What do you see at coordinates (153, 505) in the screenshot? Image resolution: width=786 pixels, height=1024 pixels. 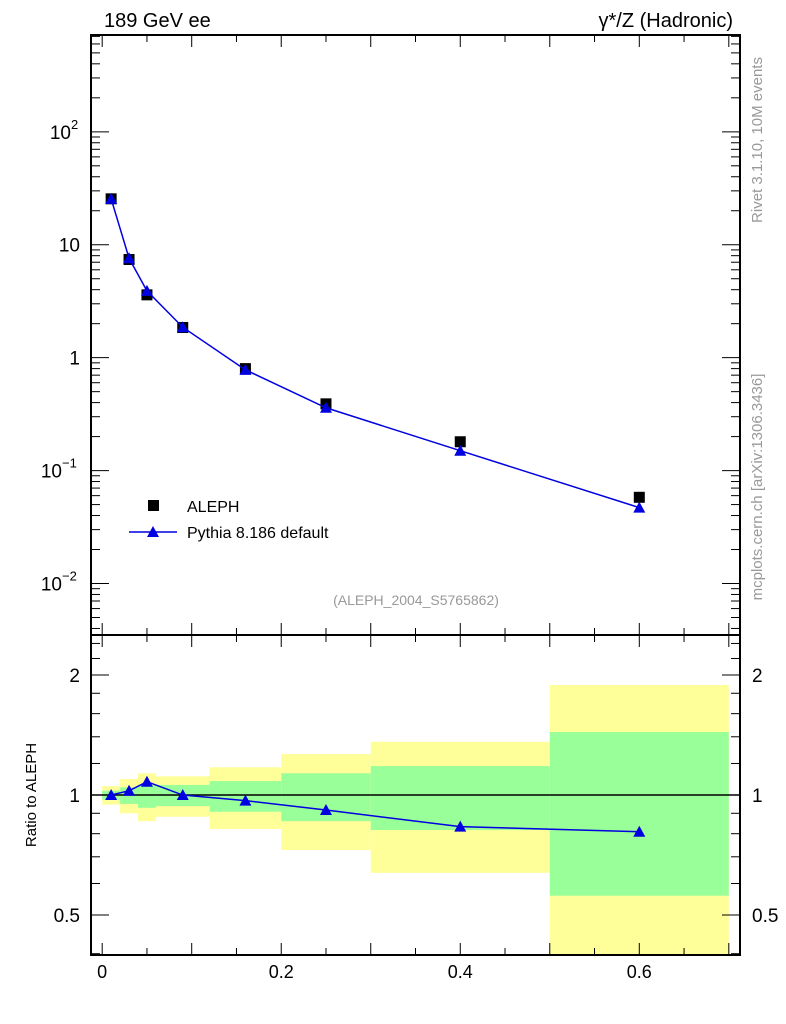 I see `legend-aleph-marker` at bounding box center [153, 505].